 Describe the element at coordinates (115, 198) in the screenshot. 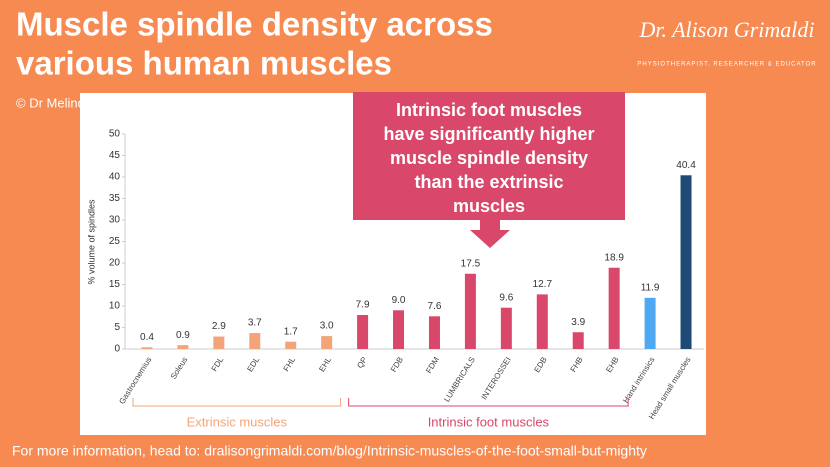

I see `y-tick-label: 35` at that location.